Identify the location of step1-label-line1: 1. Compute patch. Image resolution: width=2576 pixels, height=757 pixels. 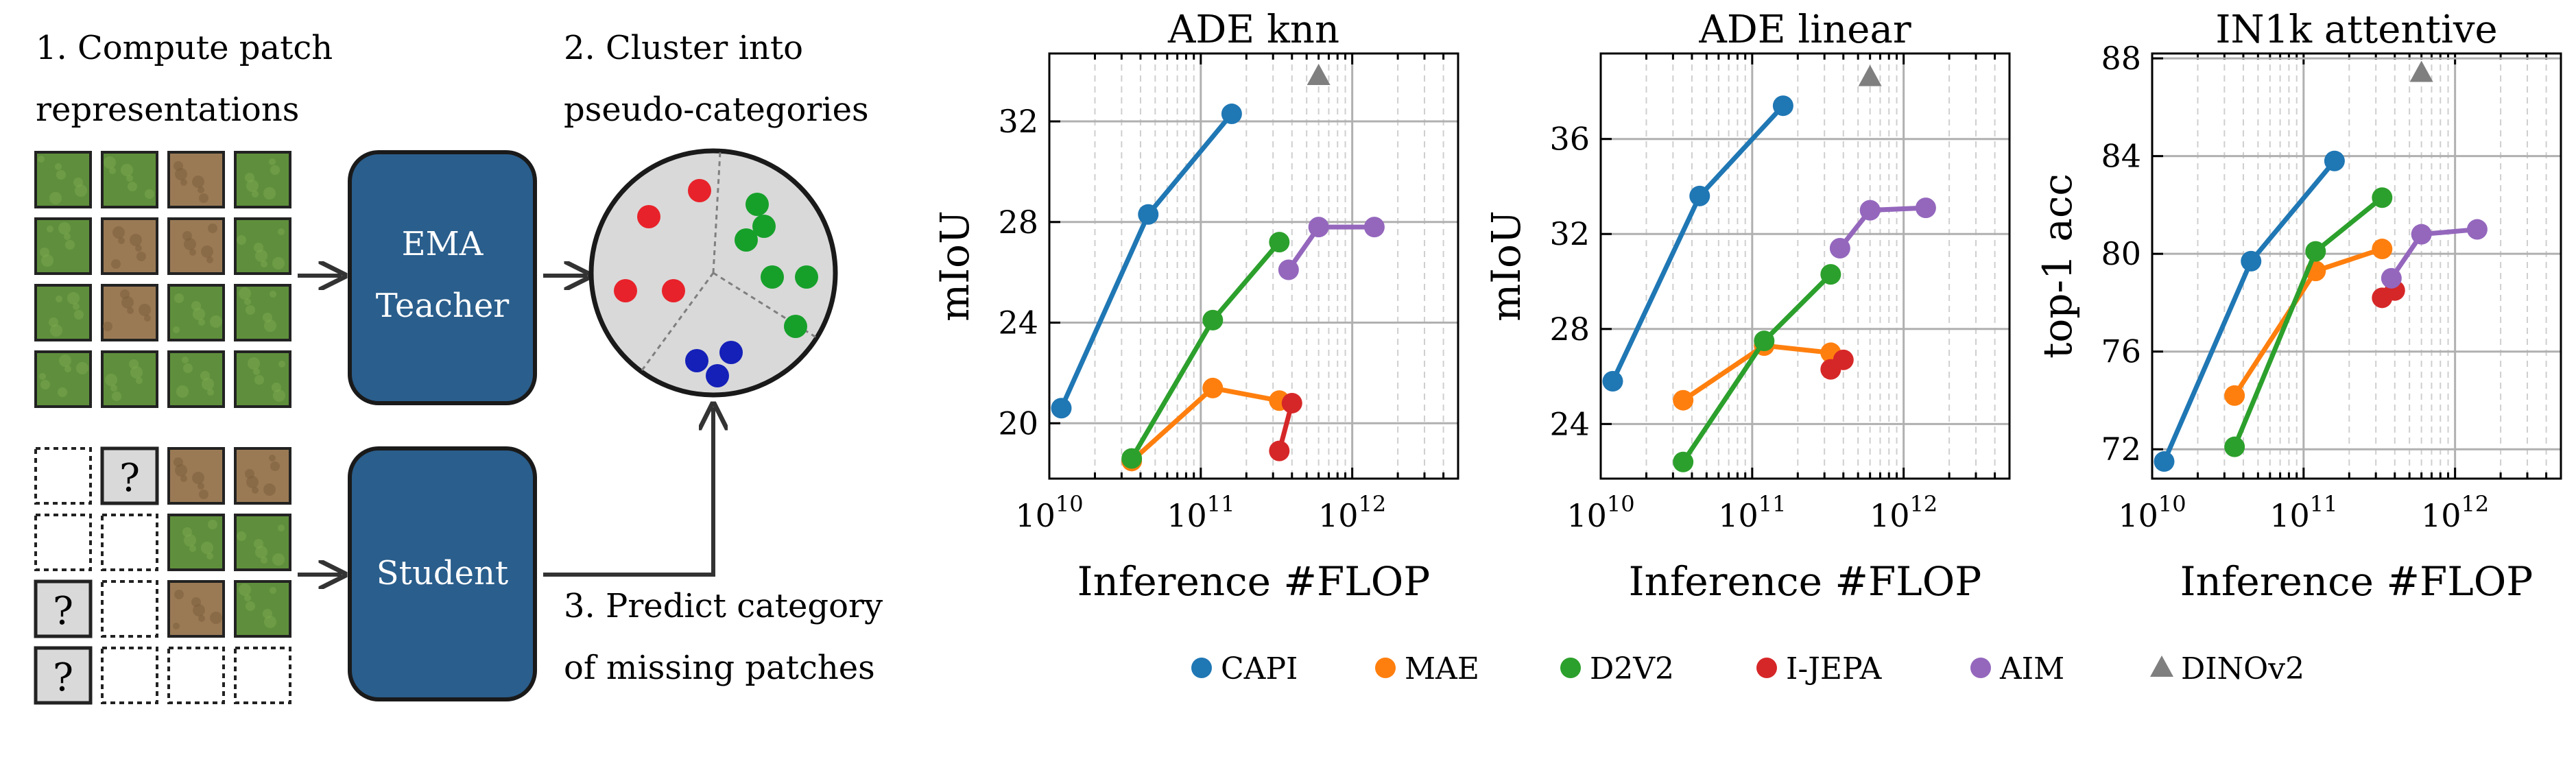
(184, 48).